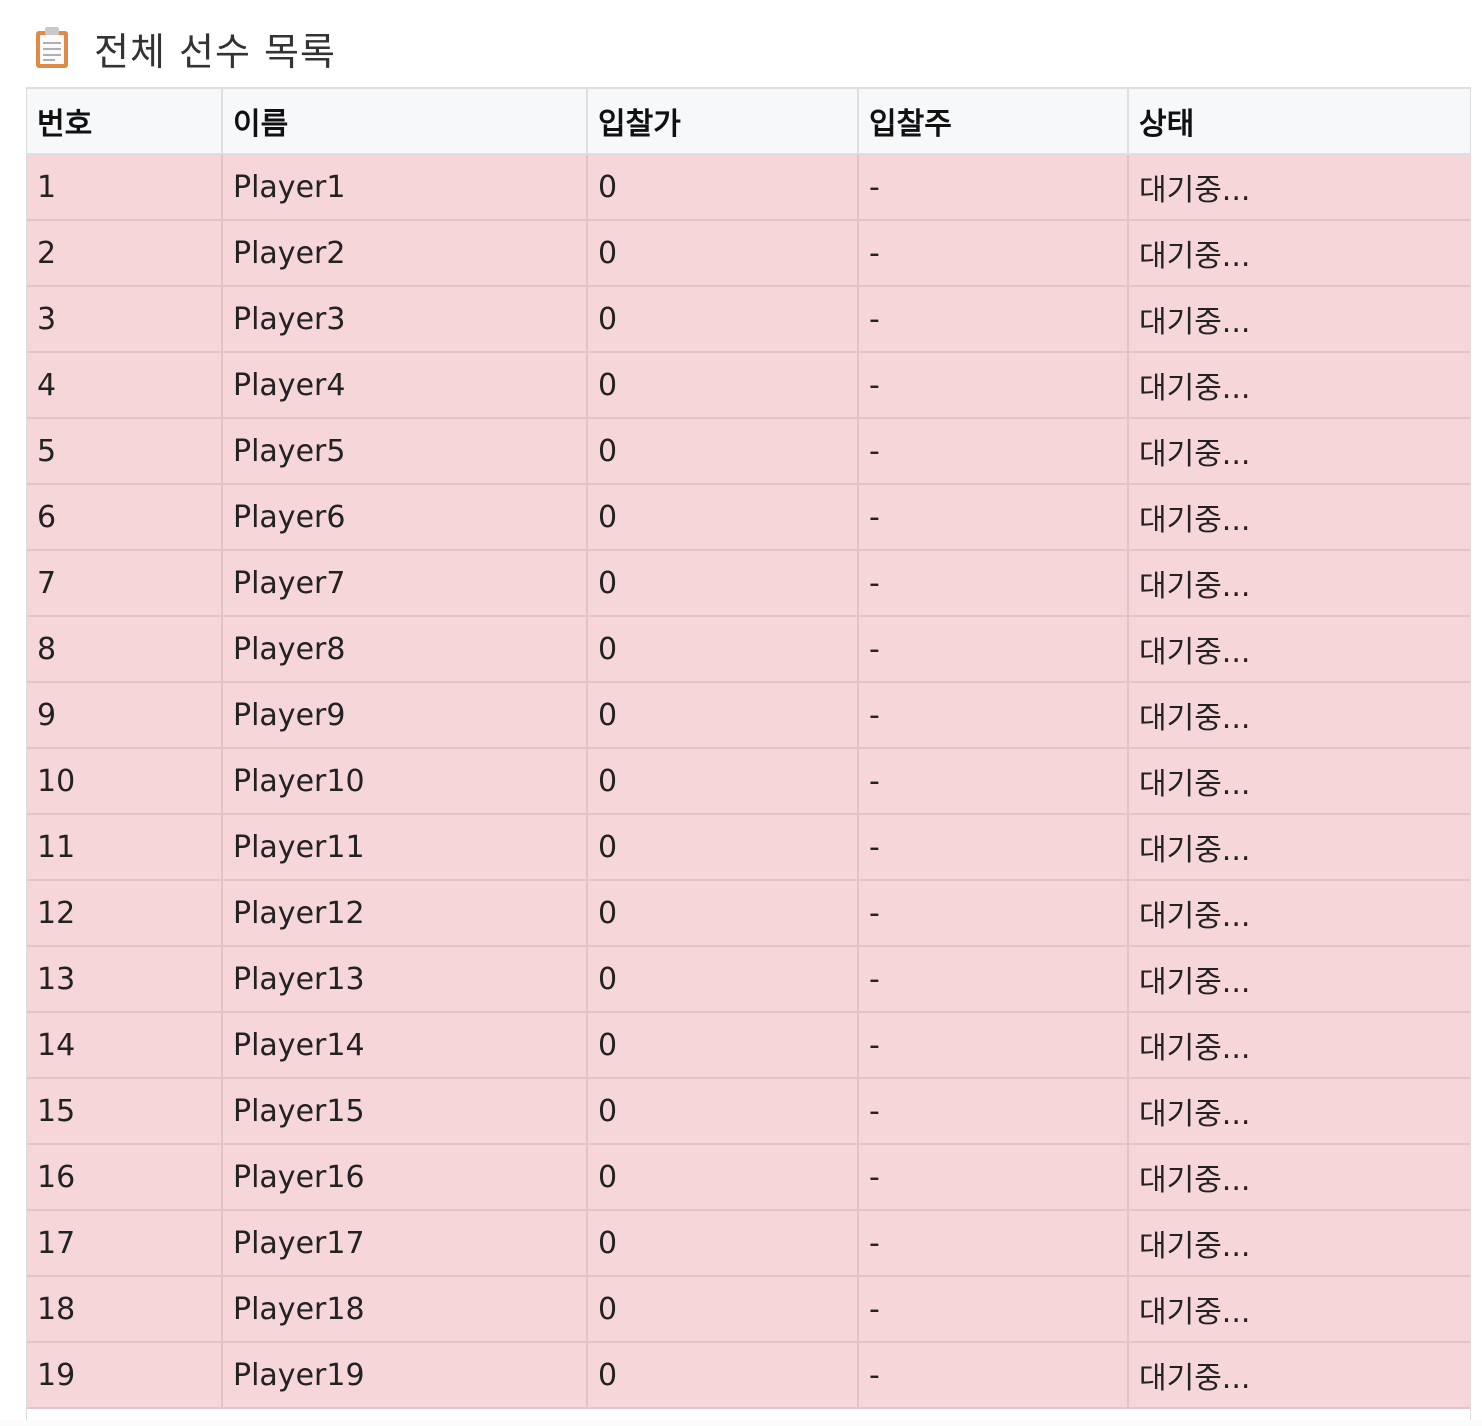 The image size is (1482, 1426). What do you see at coordinates (125, 385) in the screenshot?
I see `cell-number: 4` at bounding box center [125, 385].